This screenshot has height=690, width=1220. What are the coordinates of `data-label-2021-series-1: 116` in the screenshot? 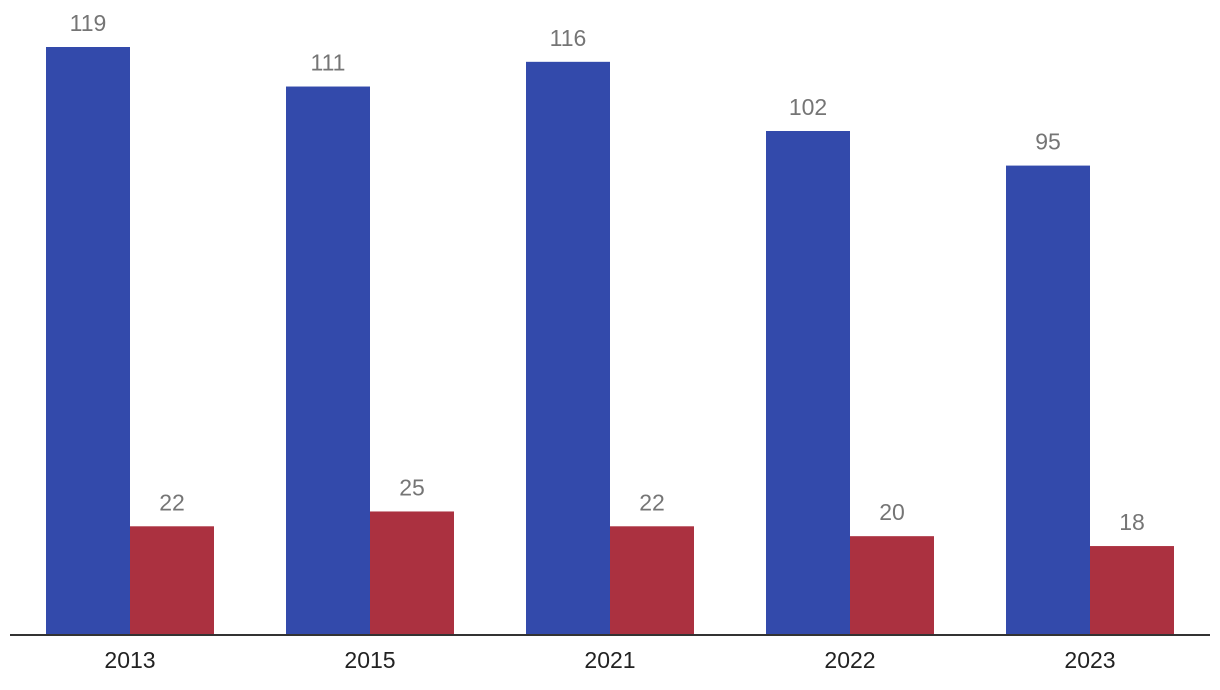 It's located at (568, 38).